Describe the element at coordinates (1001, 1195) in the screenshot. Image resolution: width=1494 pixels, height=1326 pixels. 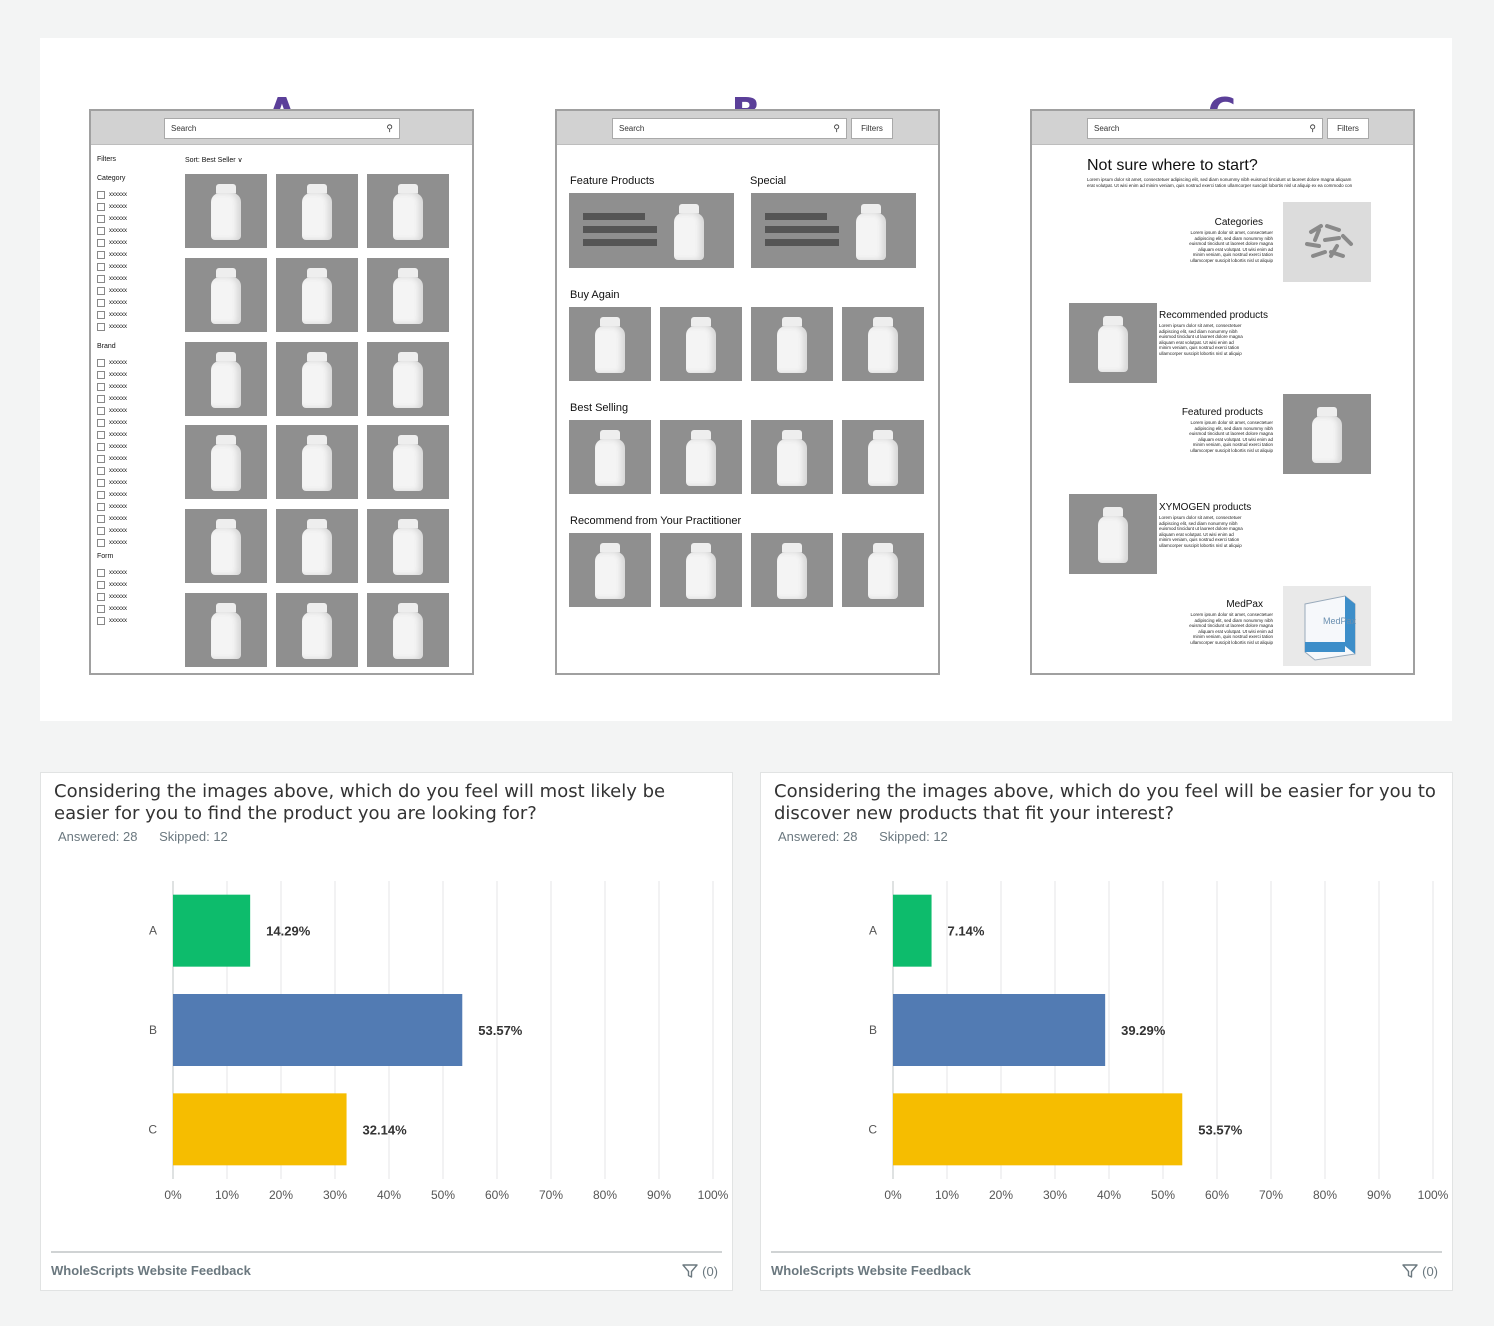
I see `x-tick-label: 20%` at that location.